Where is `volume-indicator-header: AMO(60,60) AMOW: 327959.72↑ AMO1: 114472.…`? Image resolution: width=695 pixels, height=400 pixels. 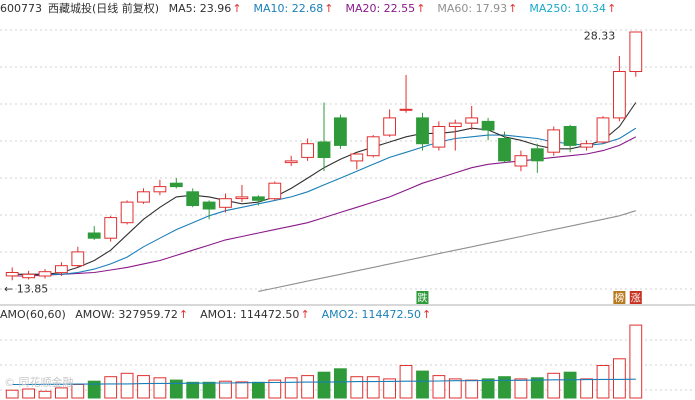 volume-indicator-header: AMO(60,60) AMOW: 327959.72↑ AMO1: 114472.… is located at coordinates (347, 315).